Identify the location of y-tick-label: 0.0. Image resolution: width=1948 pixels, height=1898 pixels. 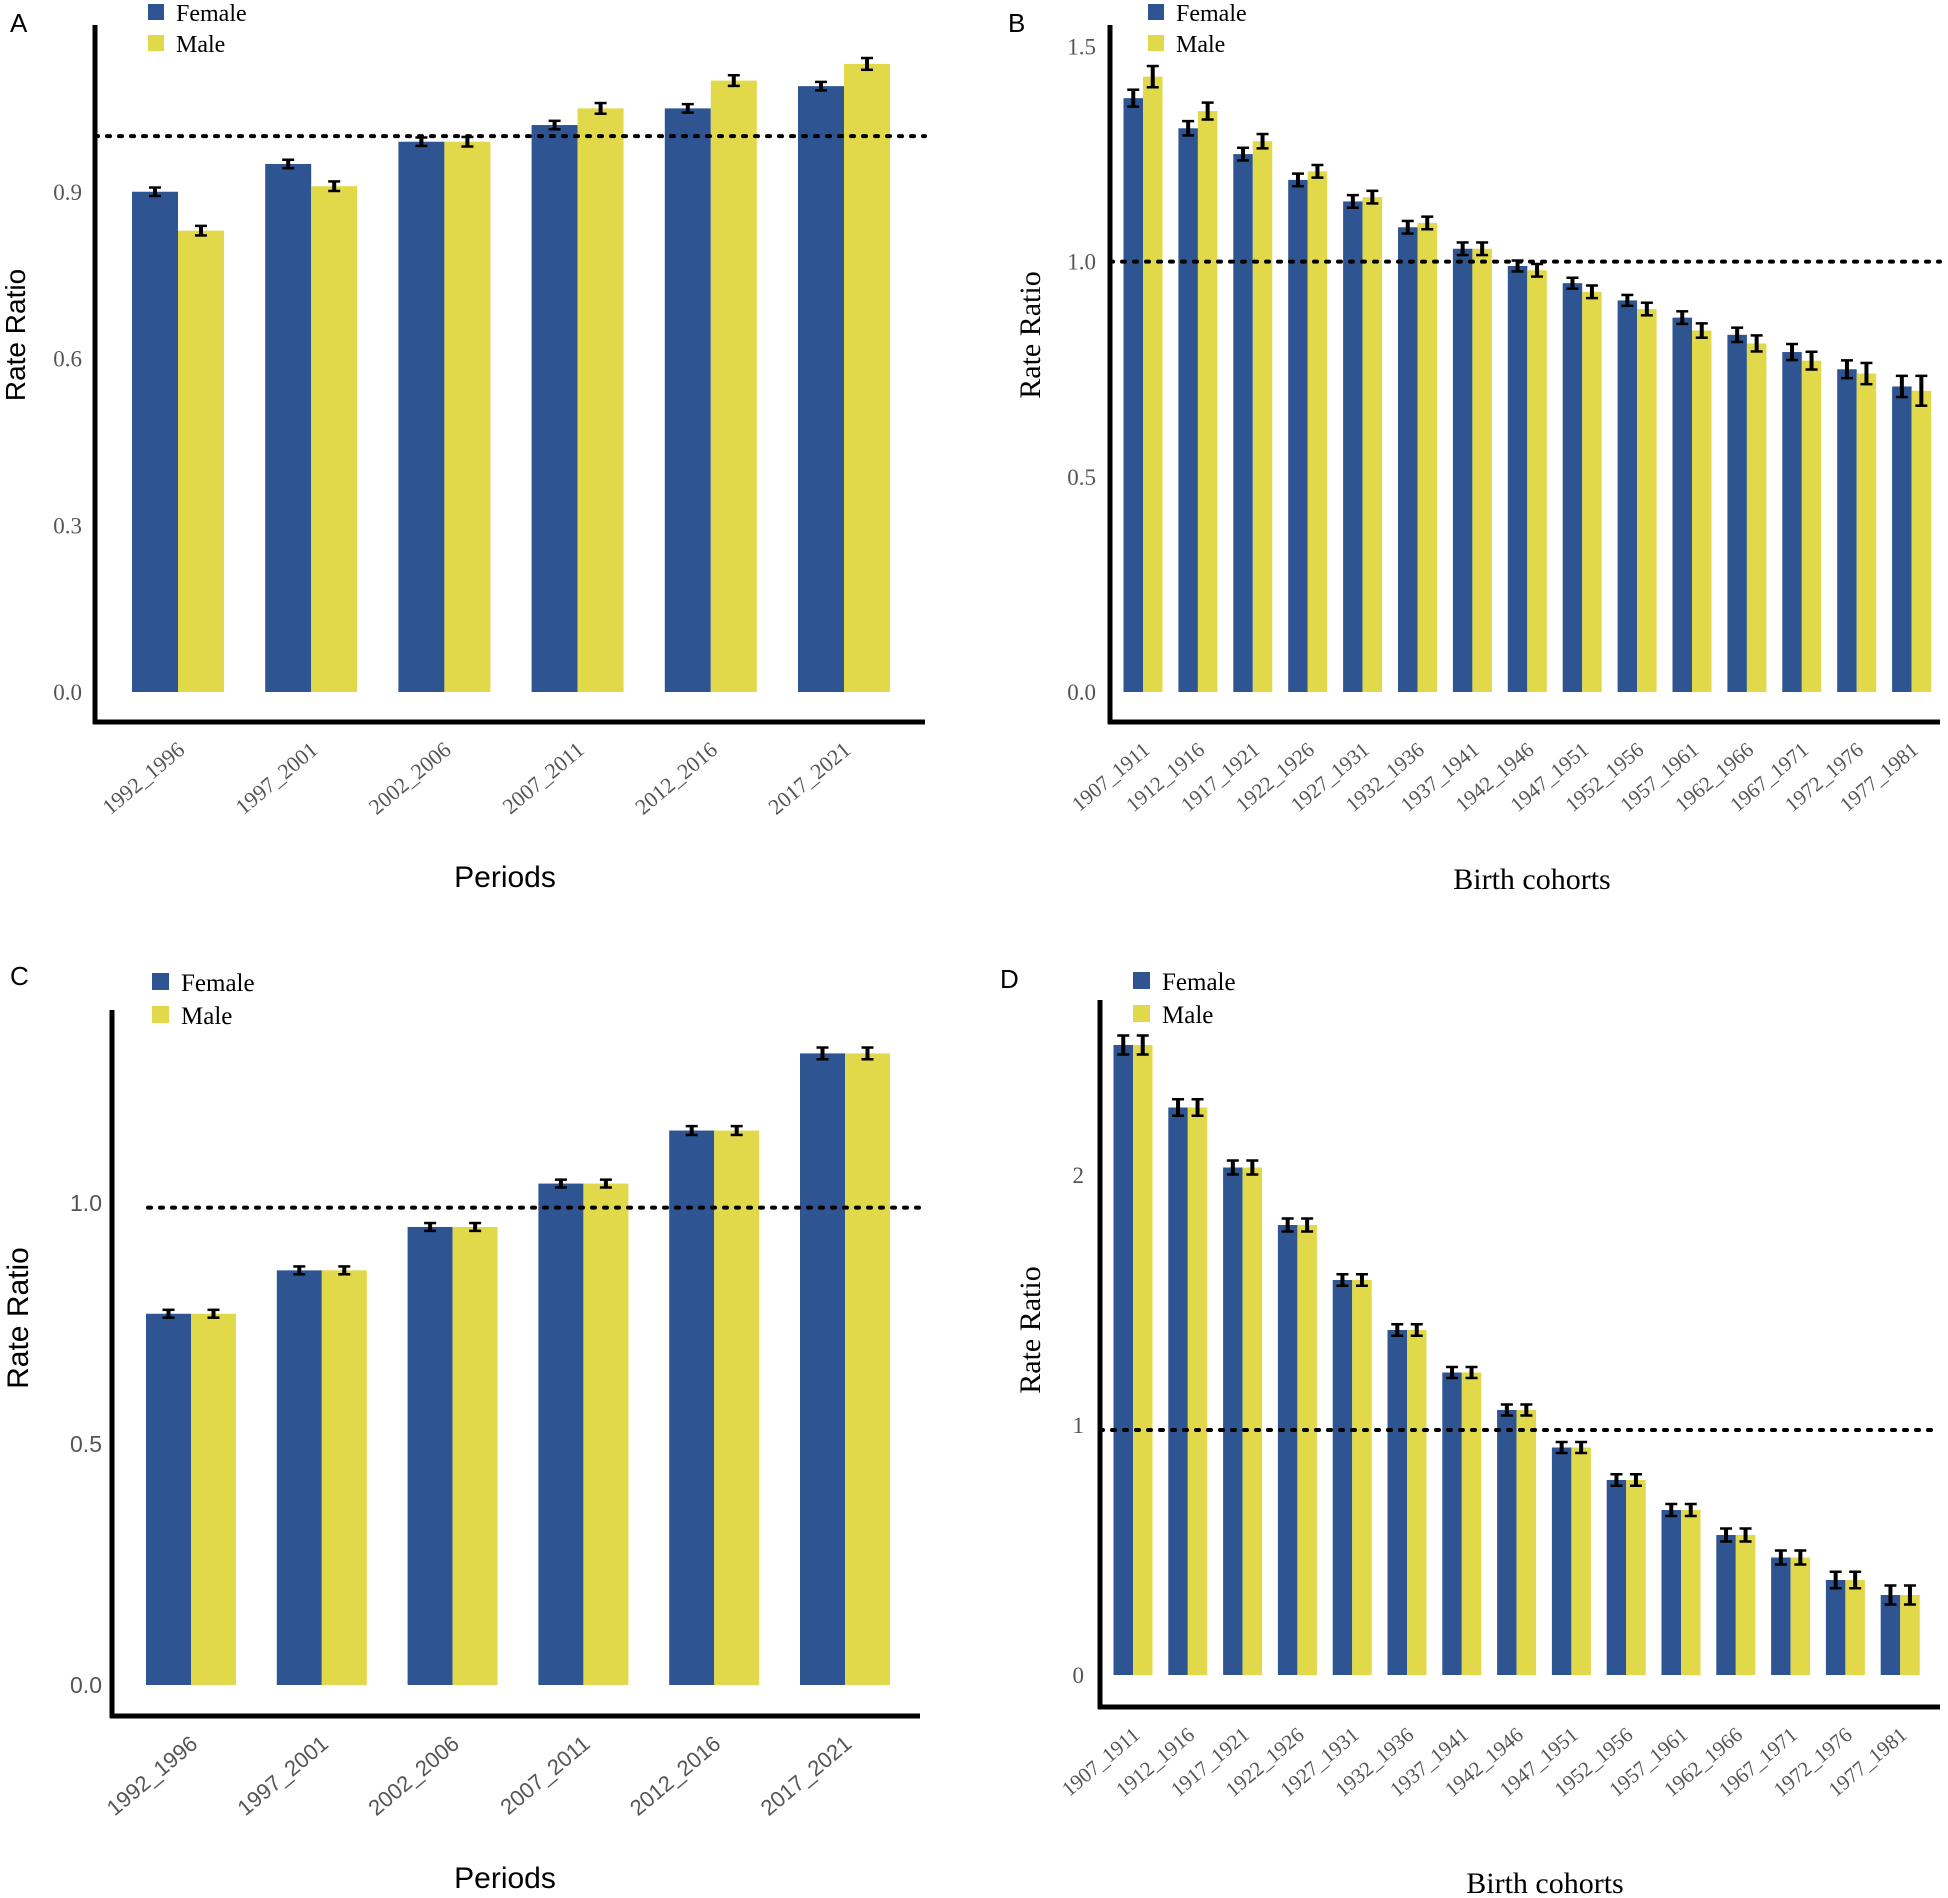
(67, 692).